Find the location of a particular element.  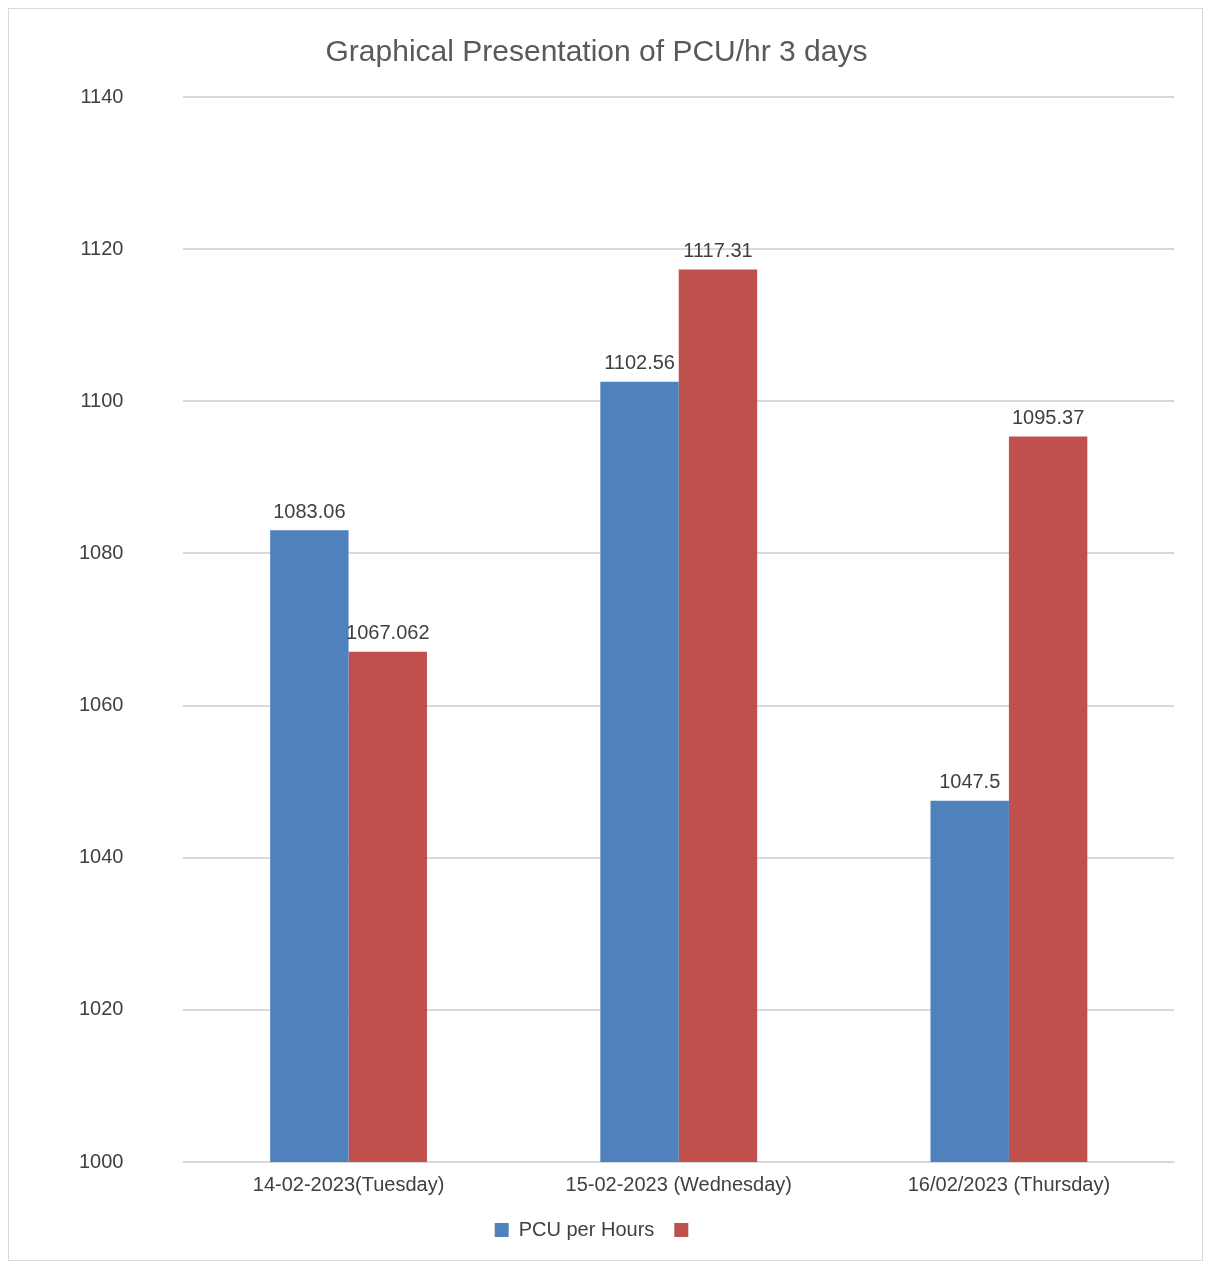

y-tick-label: 1000 is located at coordinates (101, 1160).